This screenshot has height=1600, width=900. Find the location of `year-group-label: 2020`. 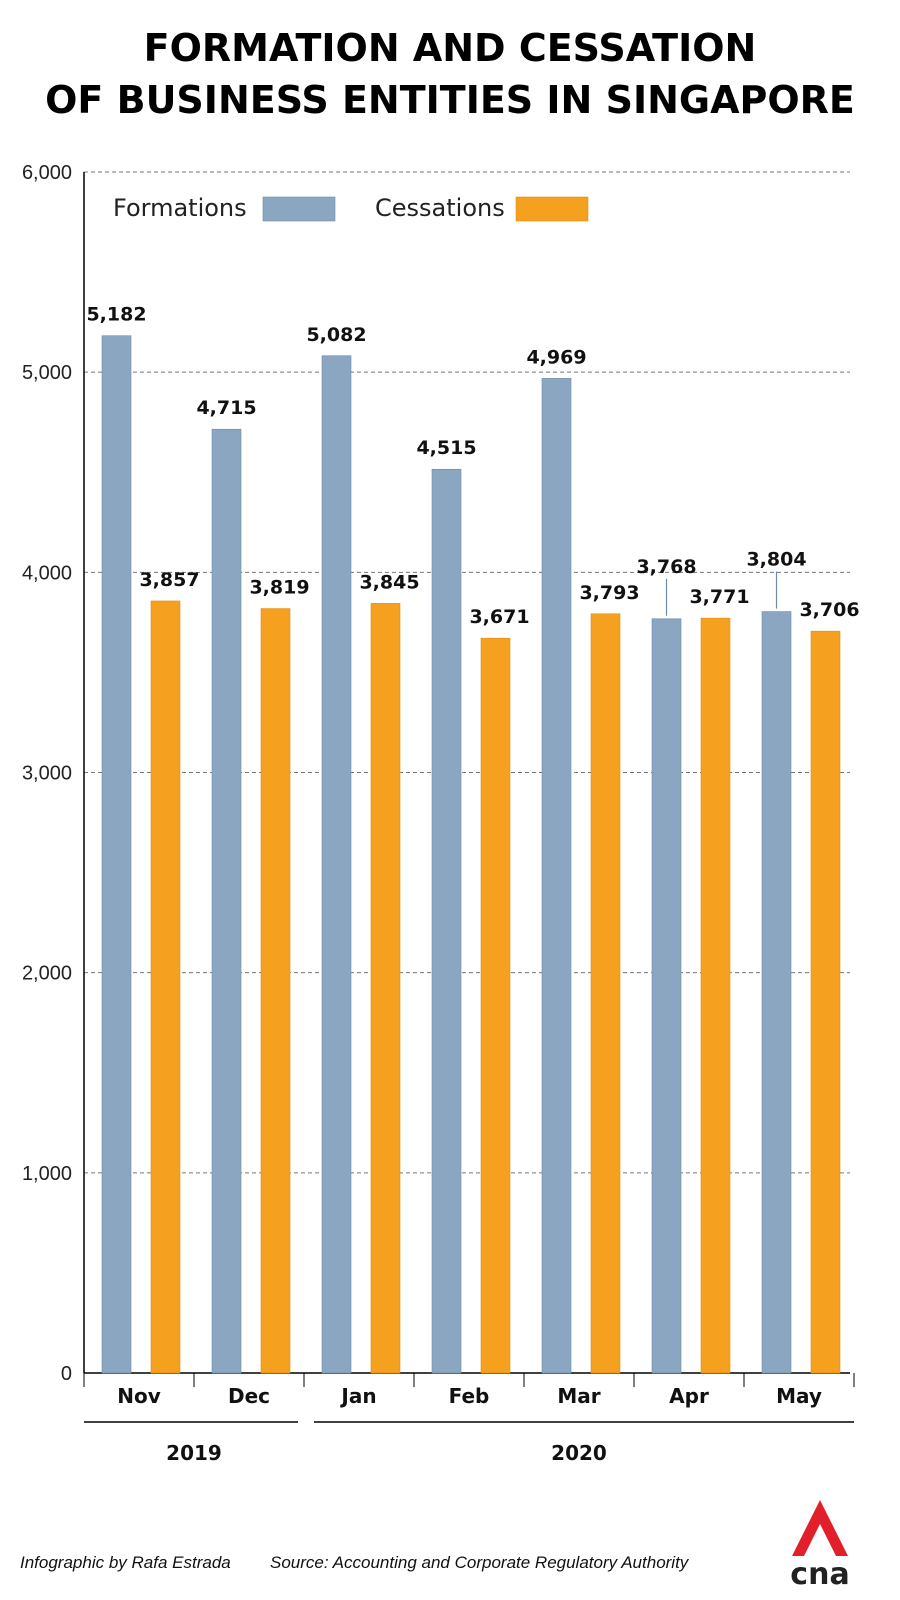

year-group-label: 2020 is located at coordinates (579, 1453).